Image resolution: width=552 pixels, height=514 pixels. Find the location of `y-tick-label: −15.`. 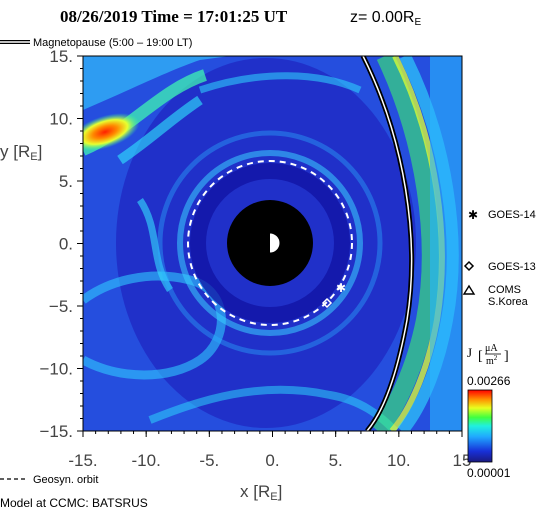

y-tick-label: −15. is located at coordinates (56, 431).